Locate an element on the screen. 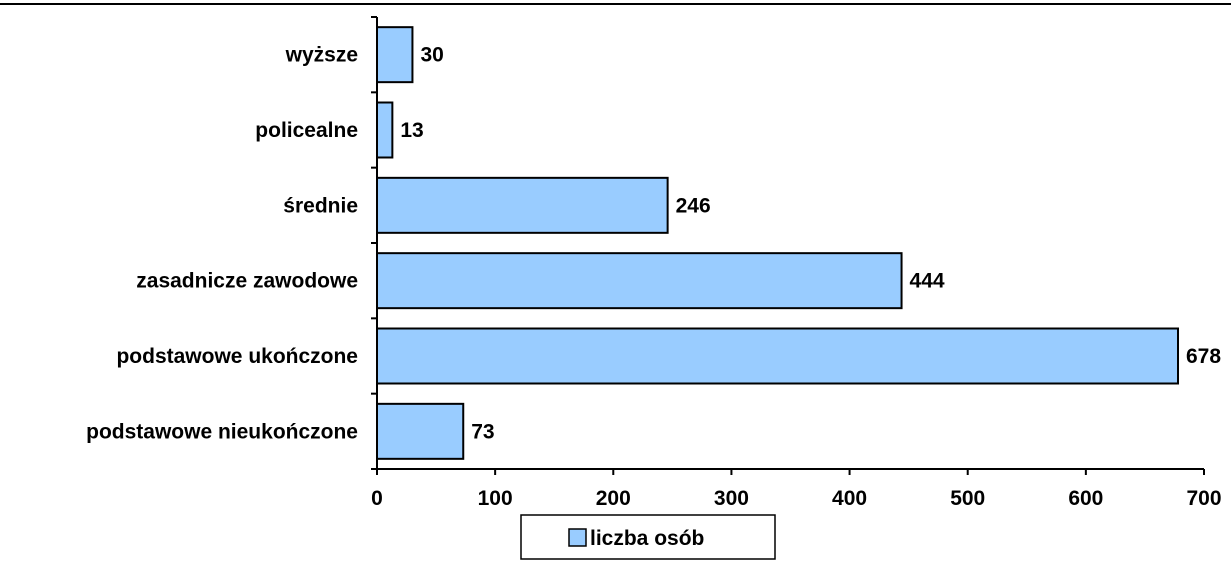 This screenshot has height=585, width=1231. x-tick-label: 300 is located at coordinates (731, 498).